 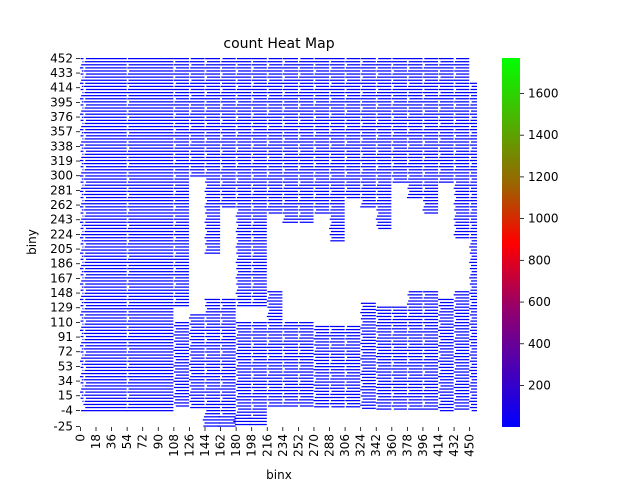 I want to click on y-tick-label: 205, so click(x=61, y=249).